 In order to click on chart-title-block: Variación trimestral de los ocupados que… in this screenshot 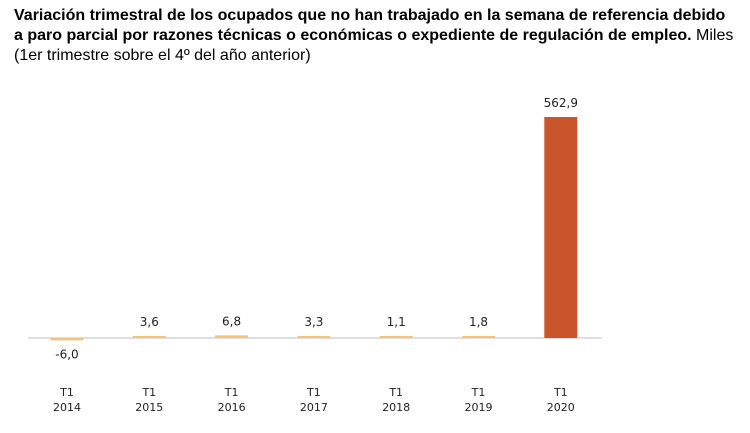, I will do `click(375, 36)`.